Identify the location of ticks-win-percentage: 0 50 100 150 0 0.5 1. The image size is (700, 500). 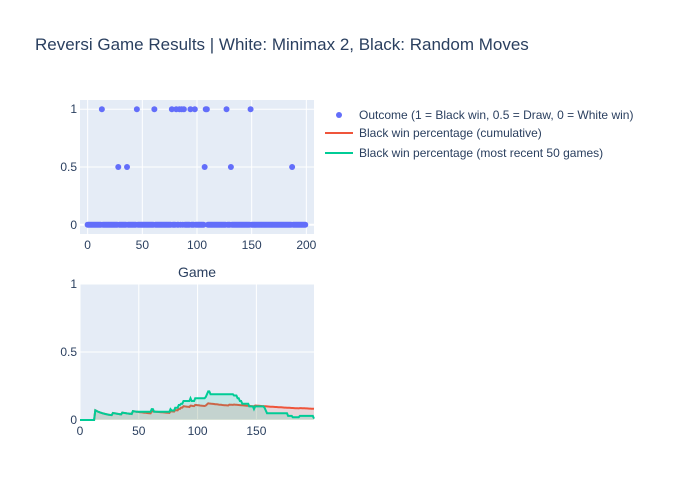
(163, 357).